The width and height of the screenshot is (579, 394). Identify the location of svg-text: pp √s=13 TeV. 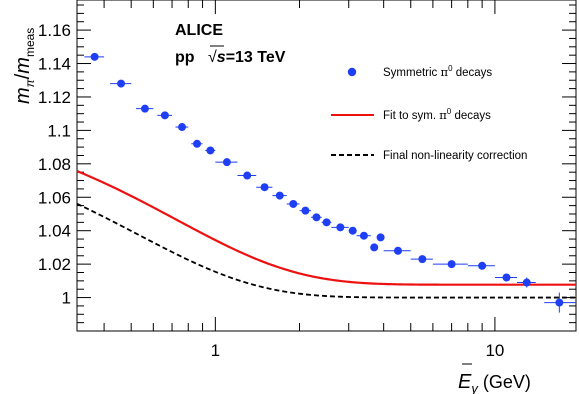
(230, 57).